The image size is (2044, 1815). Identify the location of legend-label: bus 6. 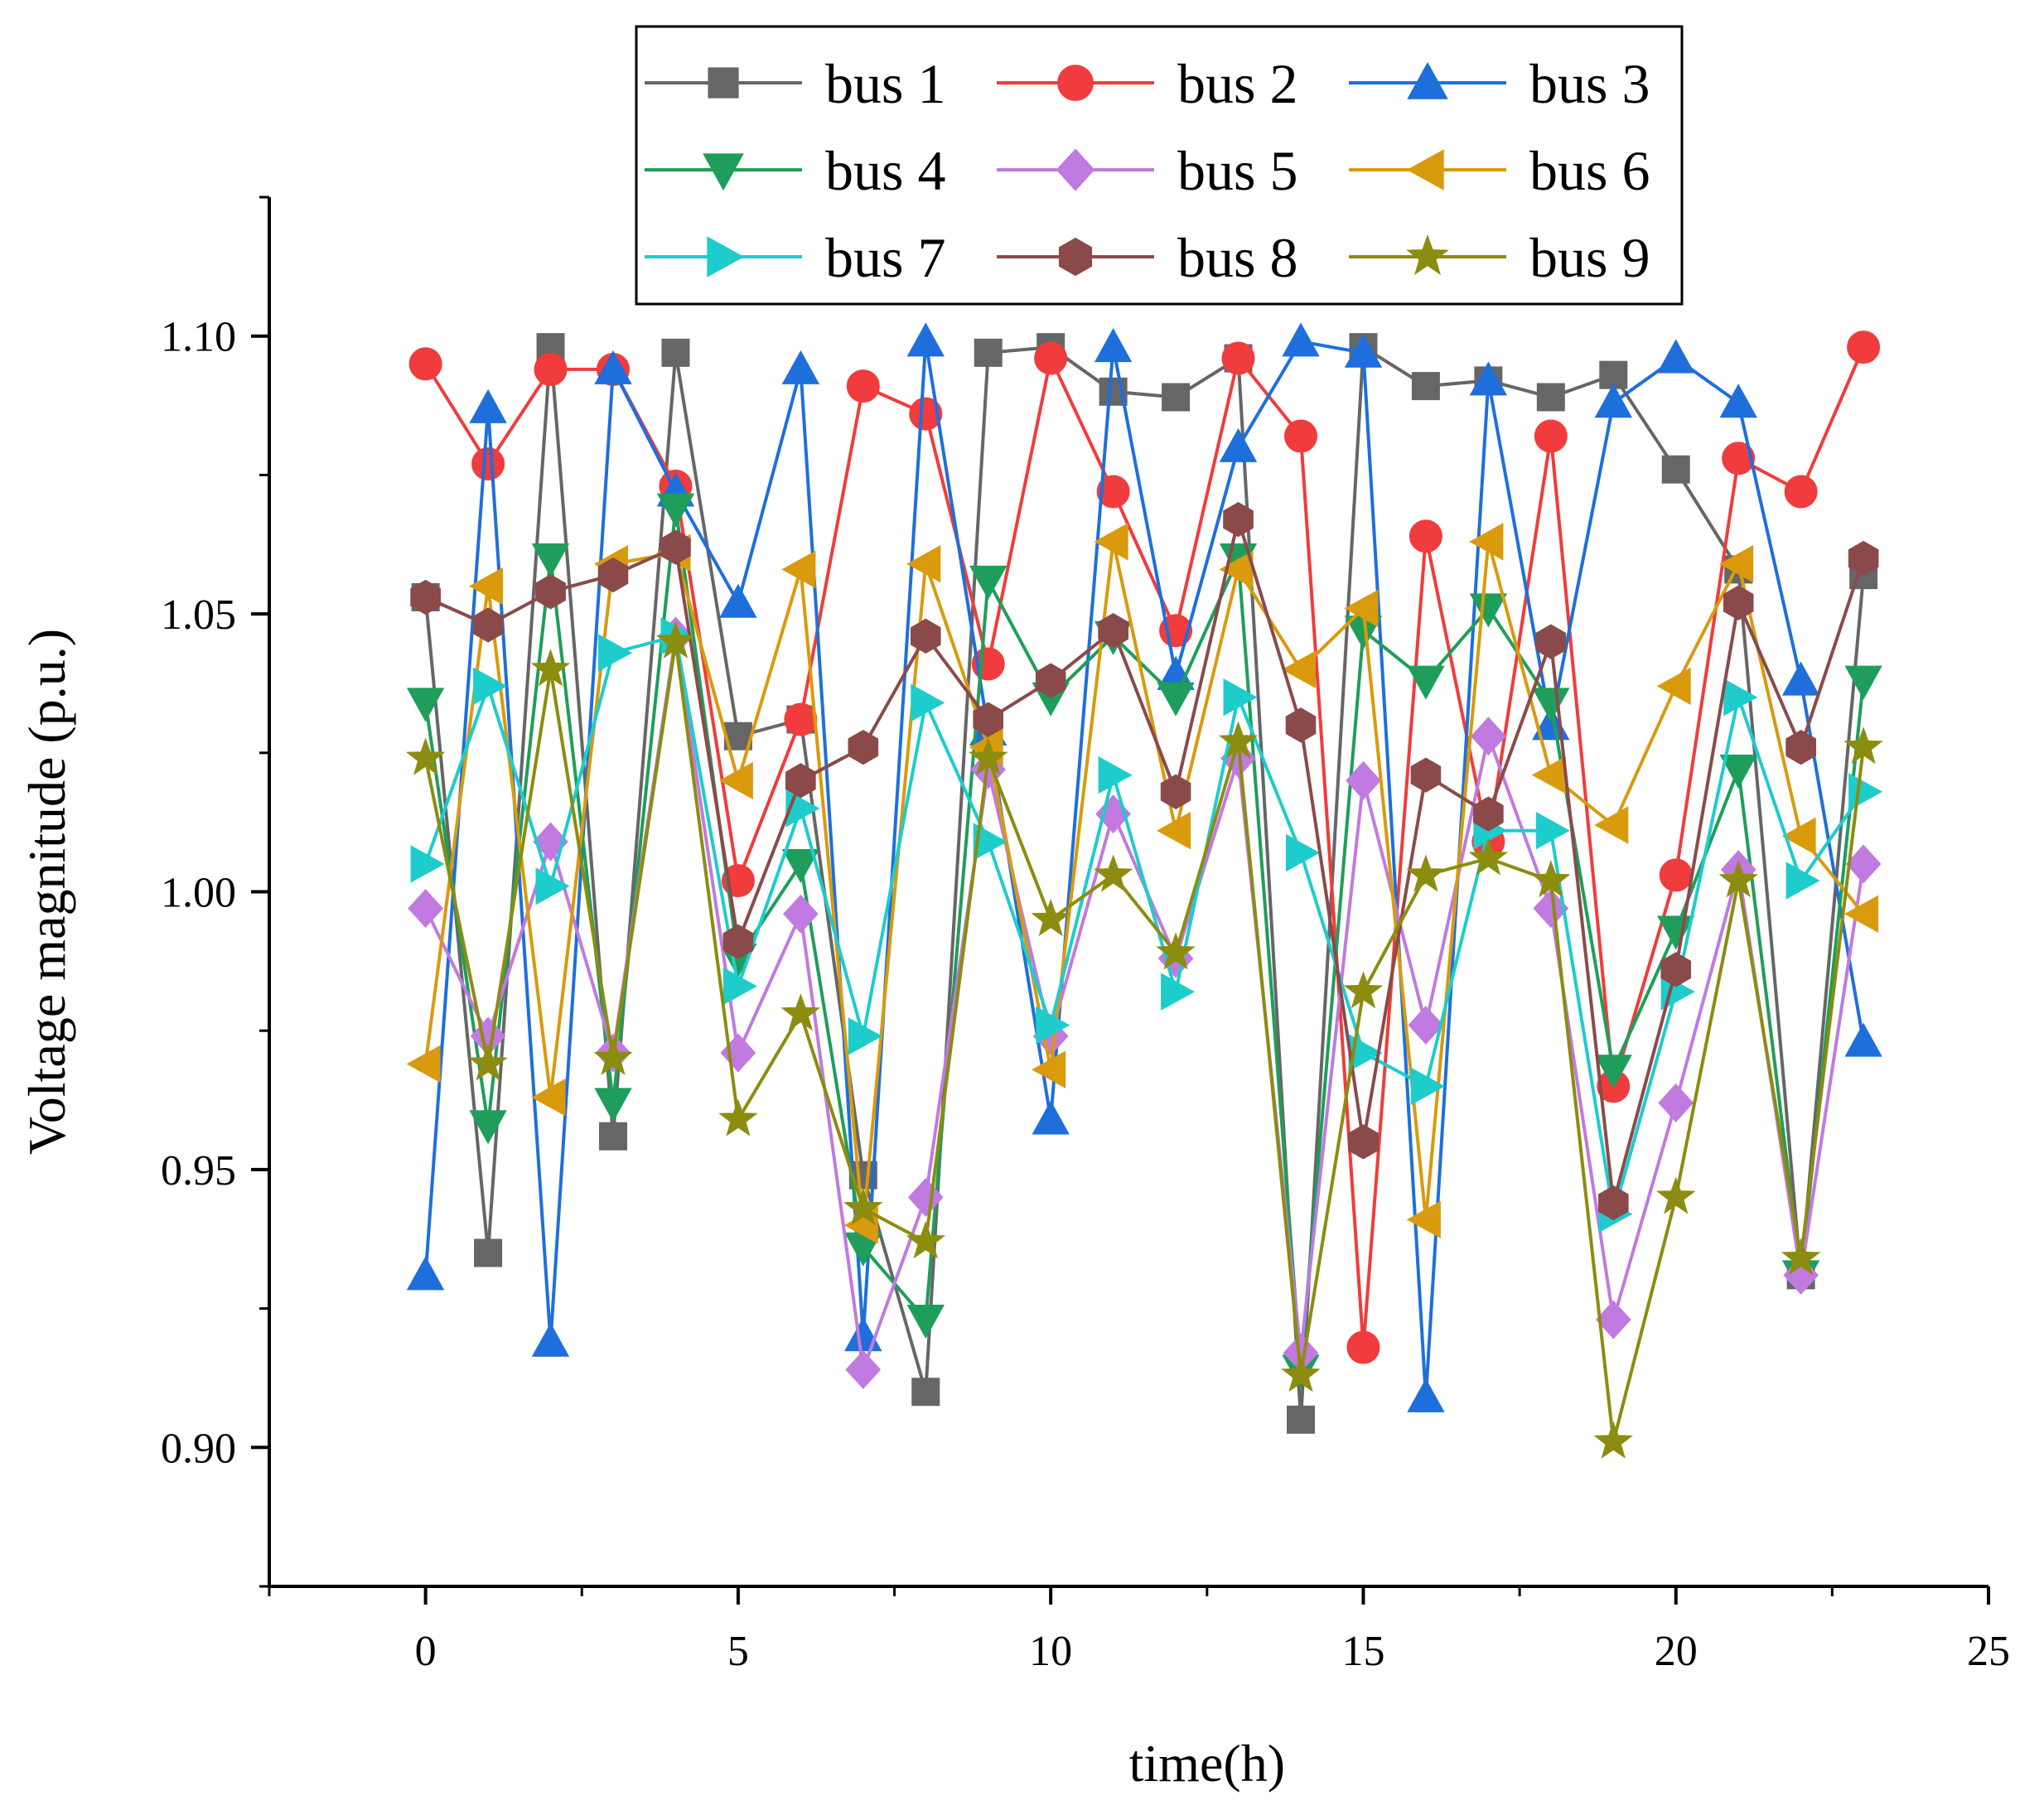
(1589, 170).